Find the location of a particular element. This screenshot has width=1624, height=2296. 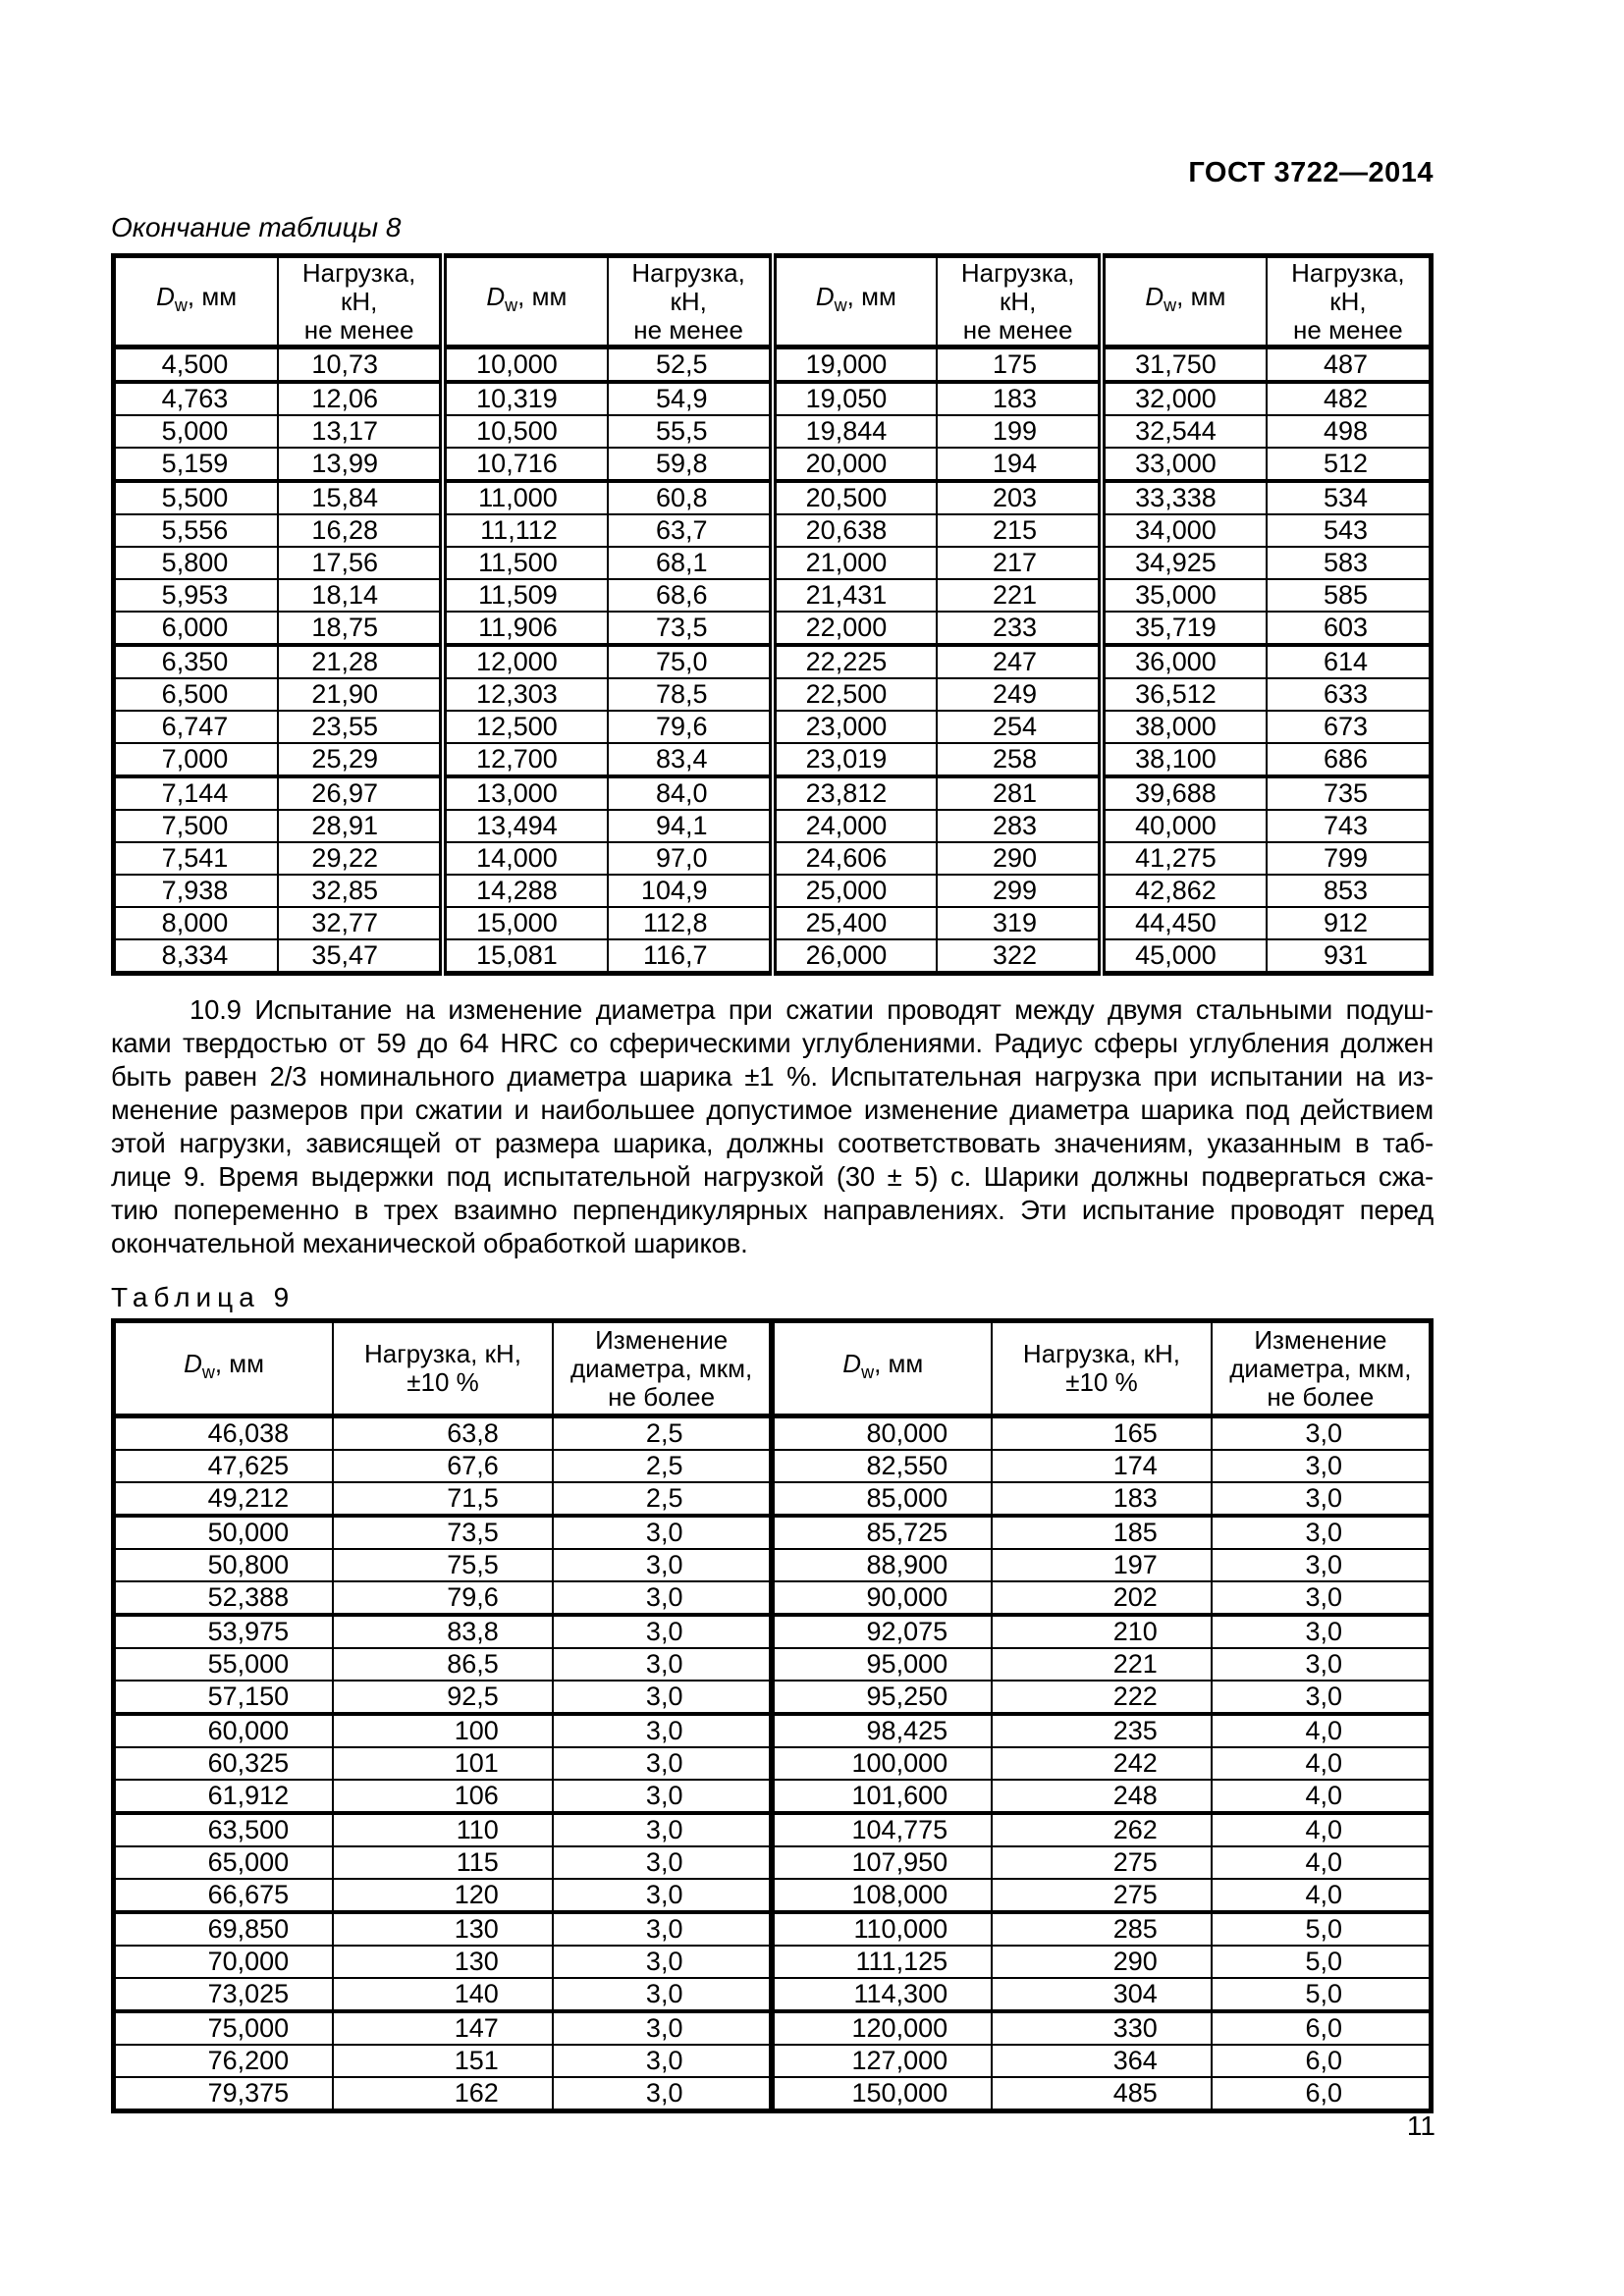

table-cell: 283 is located at coordinates (1019, 826).